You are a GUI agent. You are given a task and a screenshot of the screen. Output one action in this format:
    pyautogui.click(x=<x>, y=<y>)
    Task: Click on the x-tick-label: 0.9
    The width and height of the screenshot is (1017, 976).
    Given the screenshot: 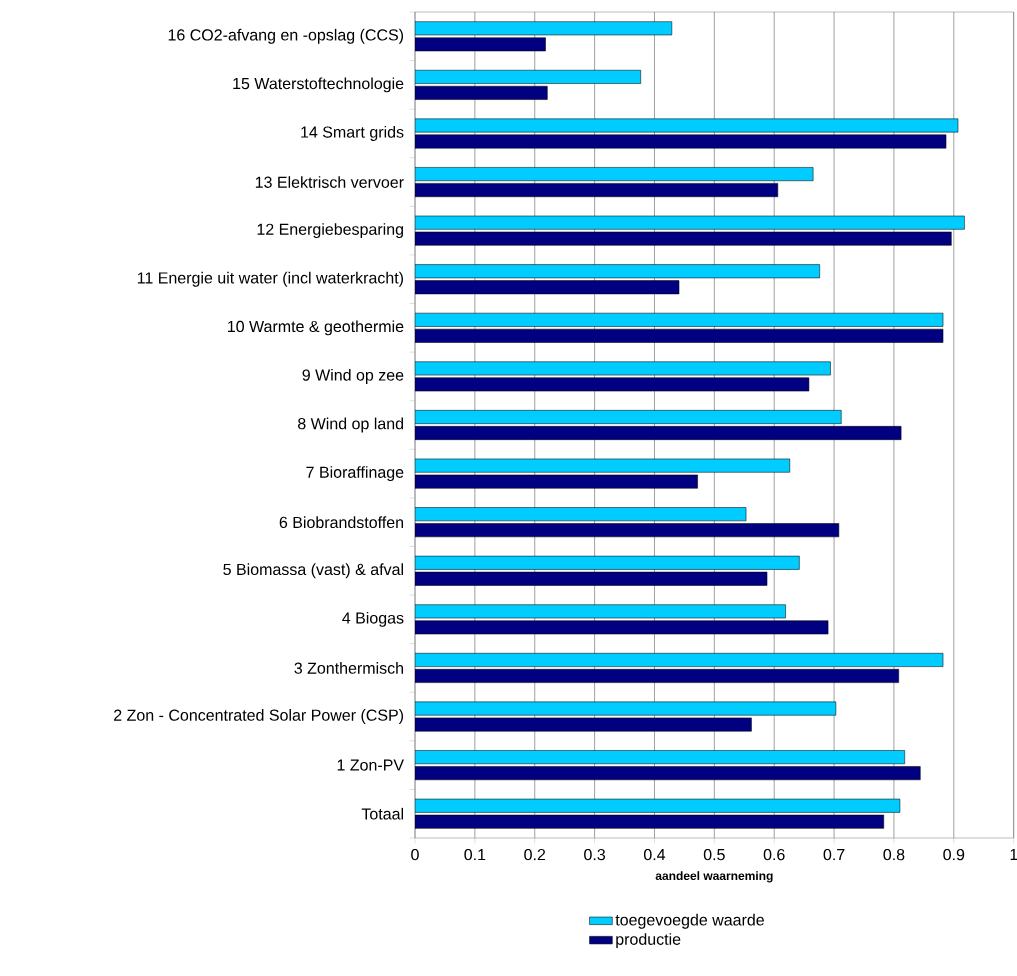 What is the action you would take?
    pyautogui.click(x=954, y=854)
    